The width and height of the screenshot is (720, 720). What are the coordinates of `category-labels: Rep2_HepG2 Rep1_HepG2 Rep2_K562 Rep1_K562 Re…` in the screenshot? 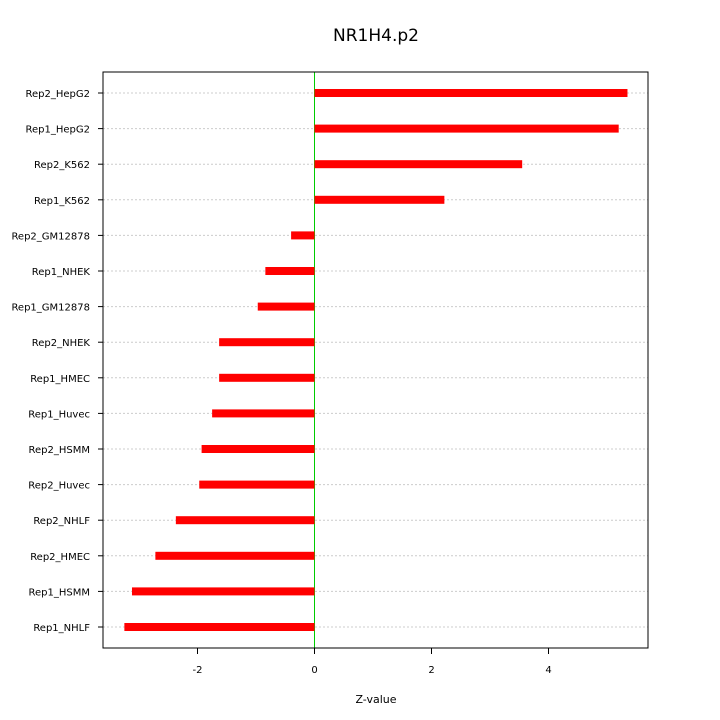 It's located at (57, 361).